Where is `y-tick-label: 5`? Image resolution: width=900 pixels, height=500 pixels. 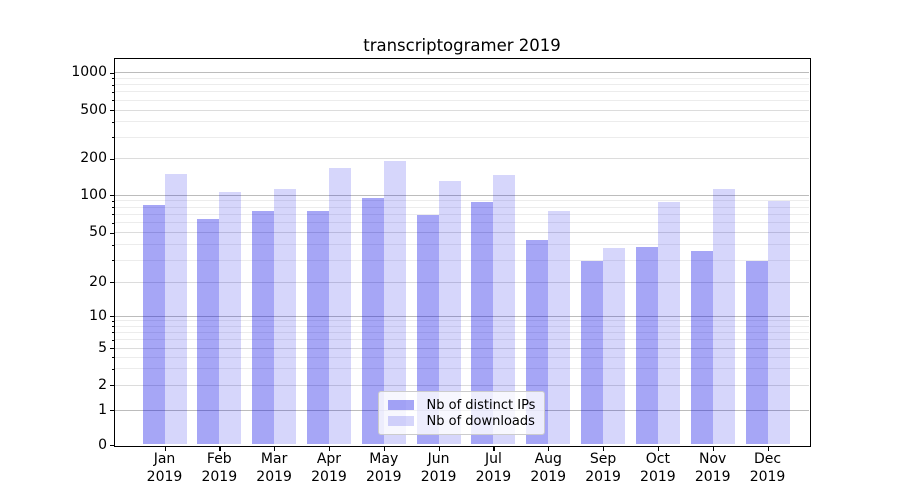
y-tick-label: 5 is located at coordinates (102, 347).